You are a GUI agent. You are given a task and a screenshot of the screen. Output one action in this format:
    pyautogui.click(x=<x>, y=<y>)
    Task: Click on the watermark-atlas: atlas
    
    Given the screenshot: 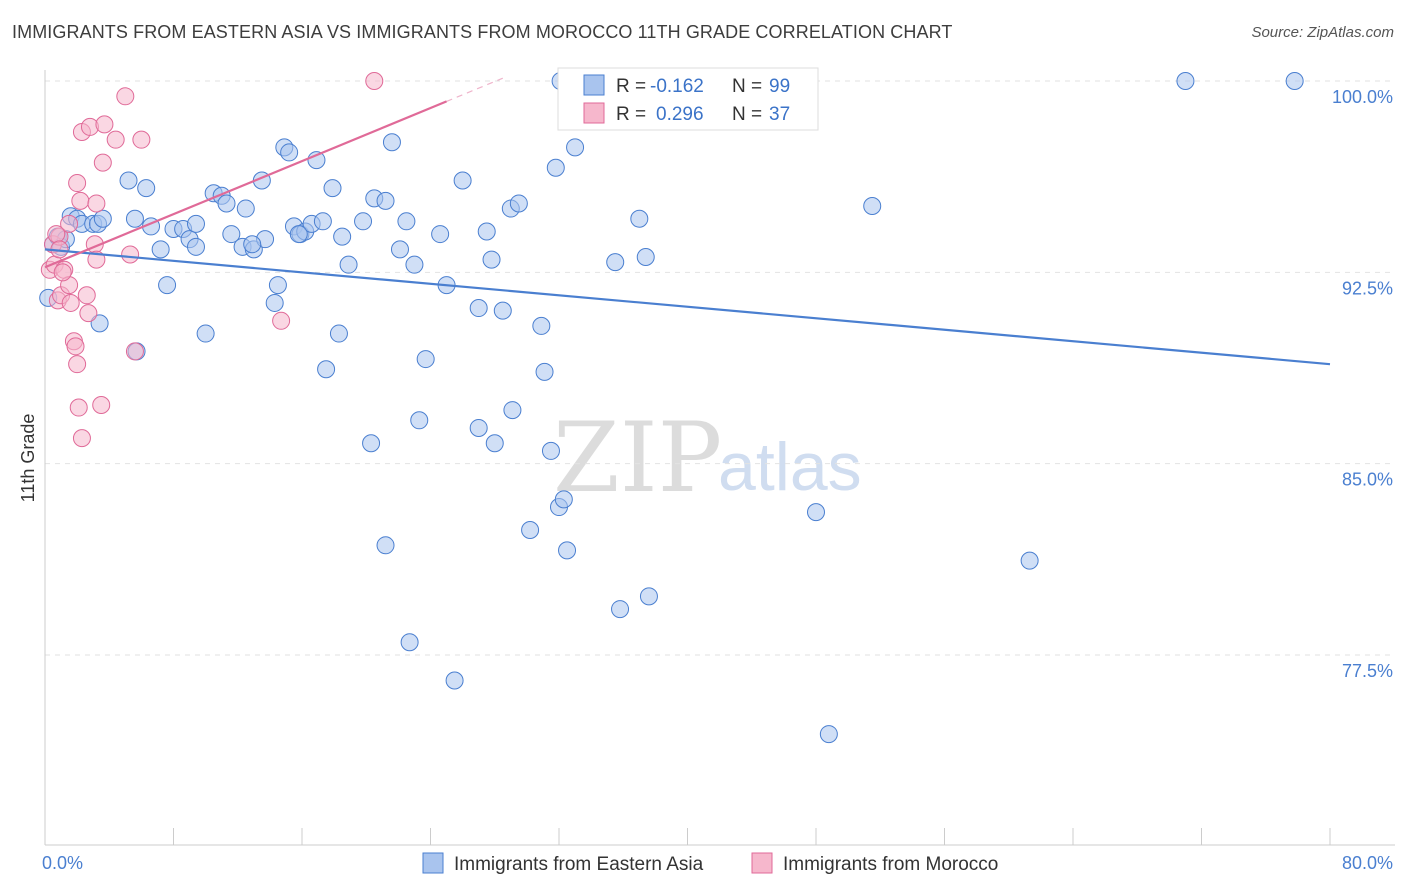 What is the action you would take?
    pyautogui.click(x=790, y=467)
    